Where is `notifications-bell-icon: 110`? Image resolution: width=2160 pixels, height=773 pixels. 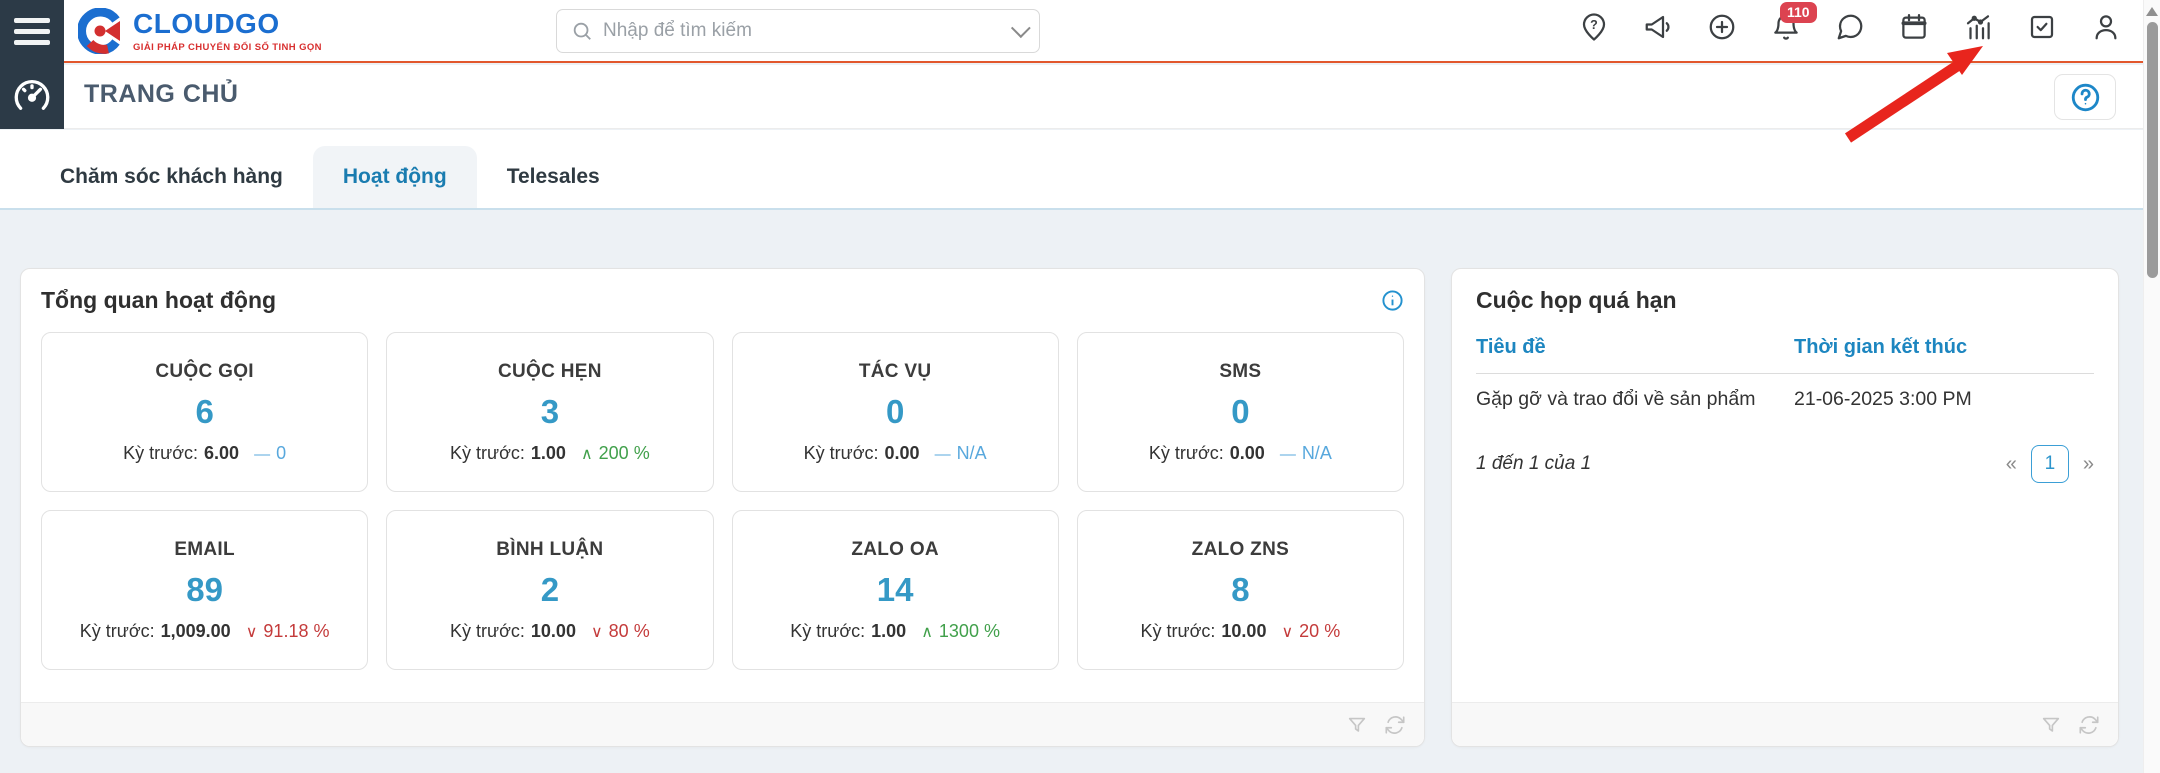 notifications-bell-icon: 110 is located at coordinates (1794, 22).